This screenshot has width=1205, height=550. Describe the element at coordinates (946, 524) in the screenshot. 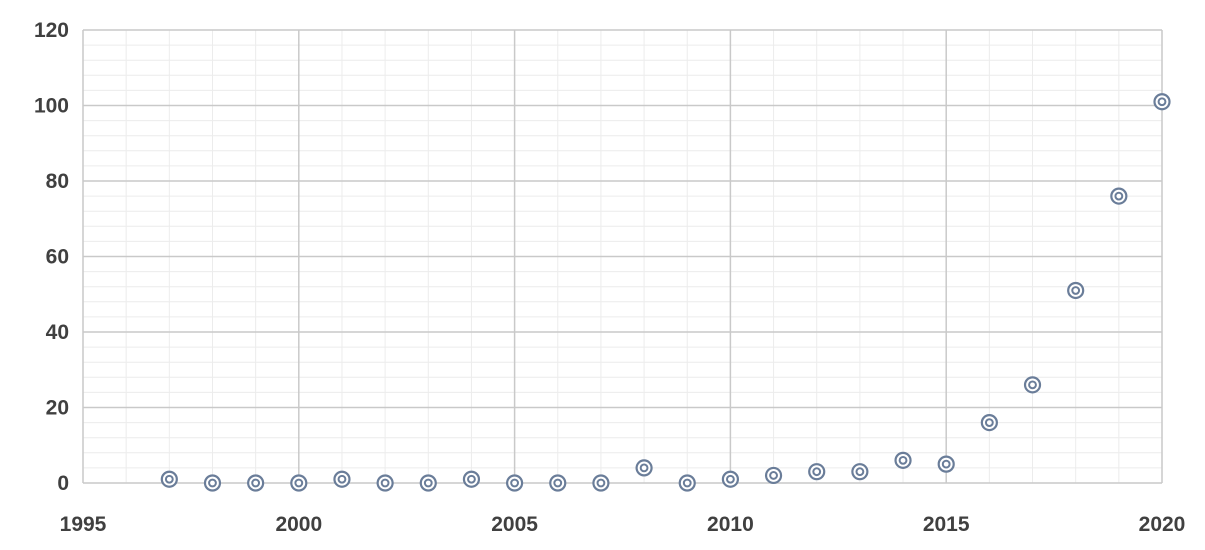

I see `x-tick-label: 2015` at that location.